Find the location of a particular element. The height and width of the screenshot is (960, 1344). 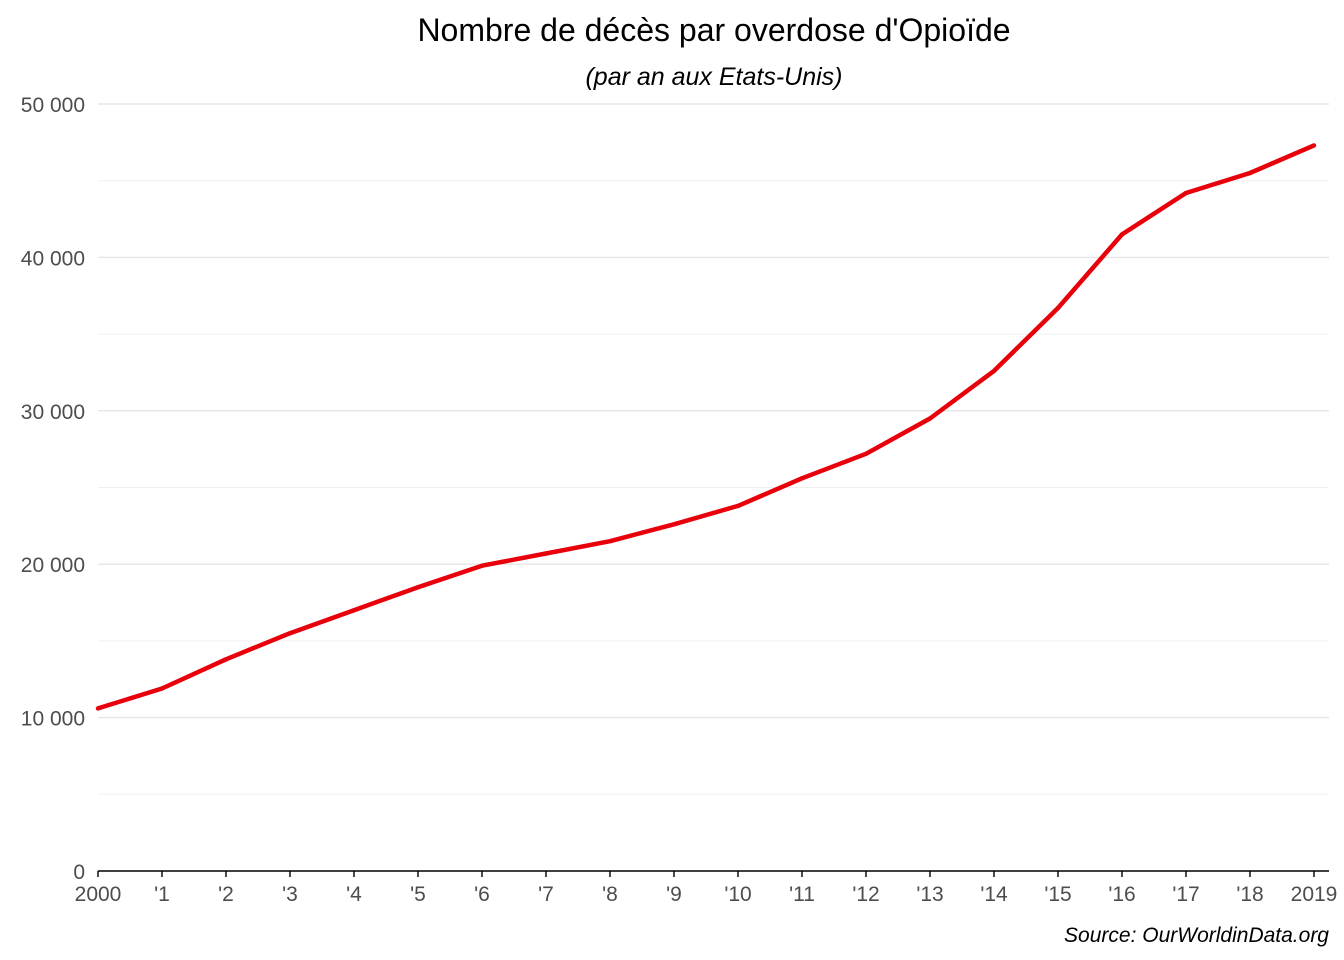

x-tick-label: '3 is located at coordinates (290, 894).